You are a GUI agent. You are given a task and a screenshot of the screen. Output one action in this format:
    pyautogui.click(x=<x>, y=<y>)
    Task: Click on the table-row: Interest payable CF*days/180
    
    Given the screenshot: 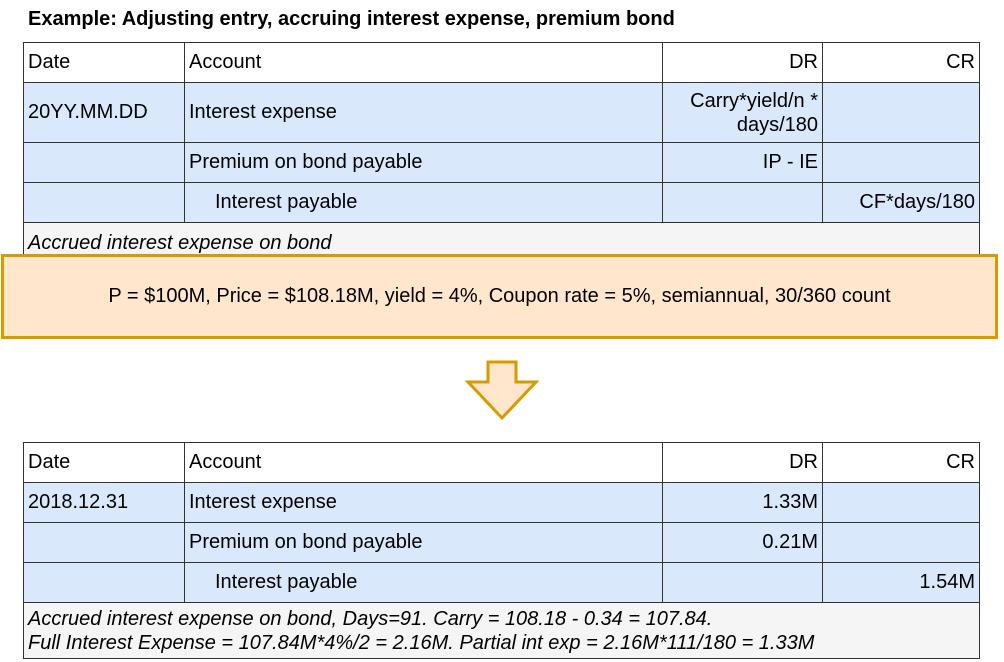 What is the action you would take?
    pyautogui.click(x=501, y=202)
    